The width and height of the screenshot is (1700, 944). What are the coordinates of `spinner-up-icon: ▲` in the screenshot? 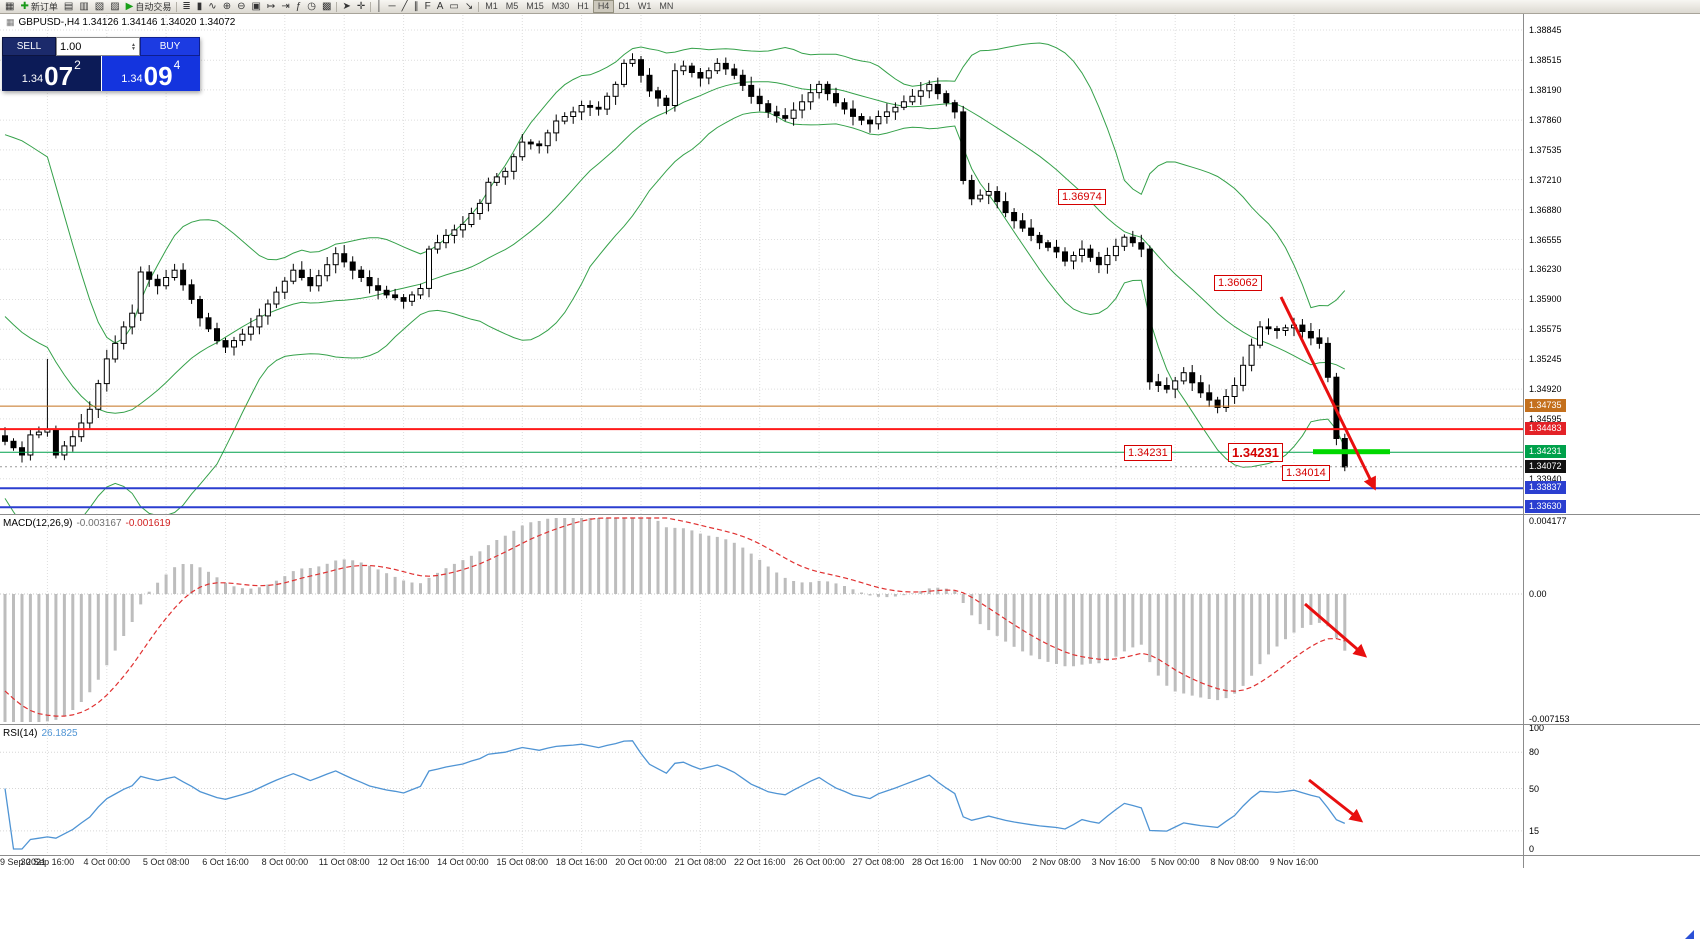 It's located at (133, 44).